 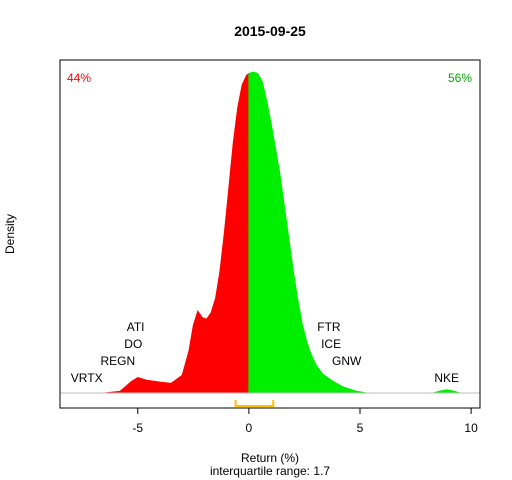 What do you see at coordinates (270, 458) in the screenshot?
I see `x-axis-label: Return (%)` at bounding box center [270, 458].